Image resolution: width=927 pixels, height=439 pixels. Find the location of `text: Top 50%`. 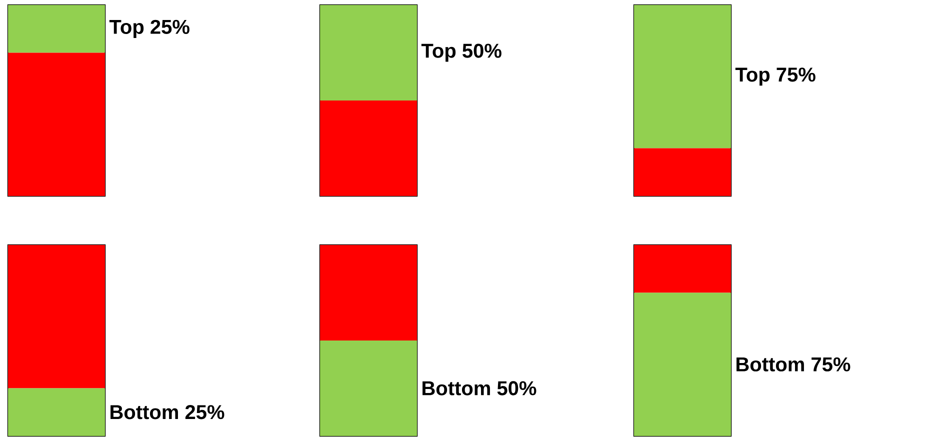

text: Top 50% is located at coordinates (461, 53).